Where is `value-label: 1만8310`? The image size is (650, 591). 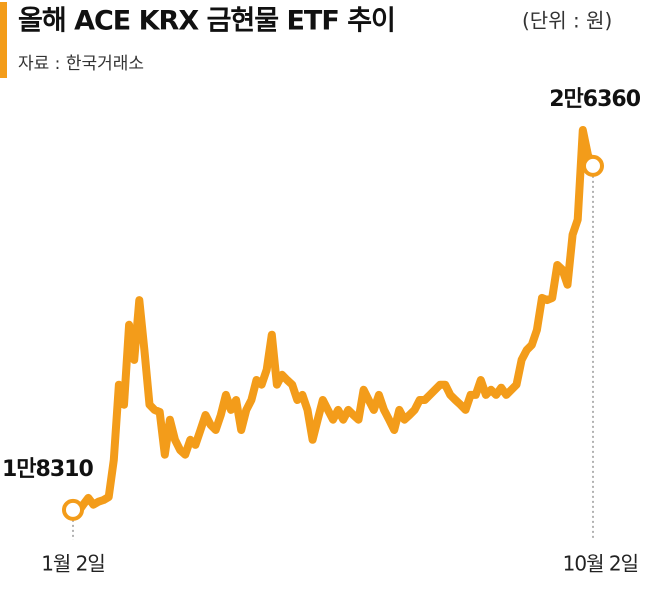 value-label: 1만8310 is located at coordinates (47, 469).